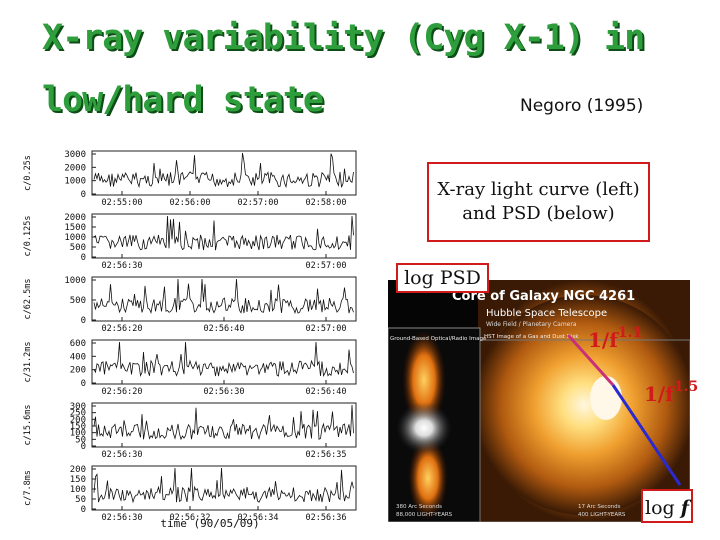 Image resolution: width=720 pixels, height=540 pixels. What do you see at coordinates (78, 344) in the screenshot?
I see `panel-ytick-label: 600` at bounding box center [78, 344].